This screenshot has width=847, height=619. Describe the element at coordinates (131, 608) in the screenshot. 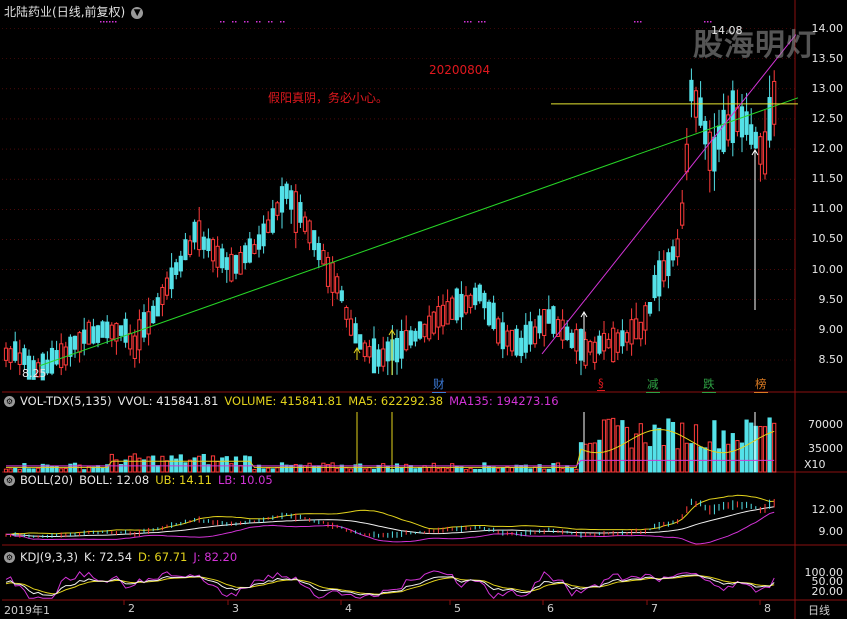

I see `month-label: 2` at that location.